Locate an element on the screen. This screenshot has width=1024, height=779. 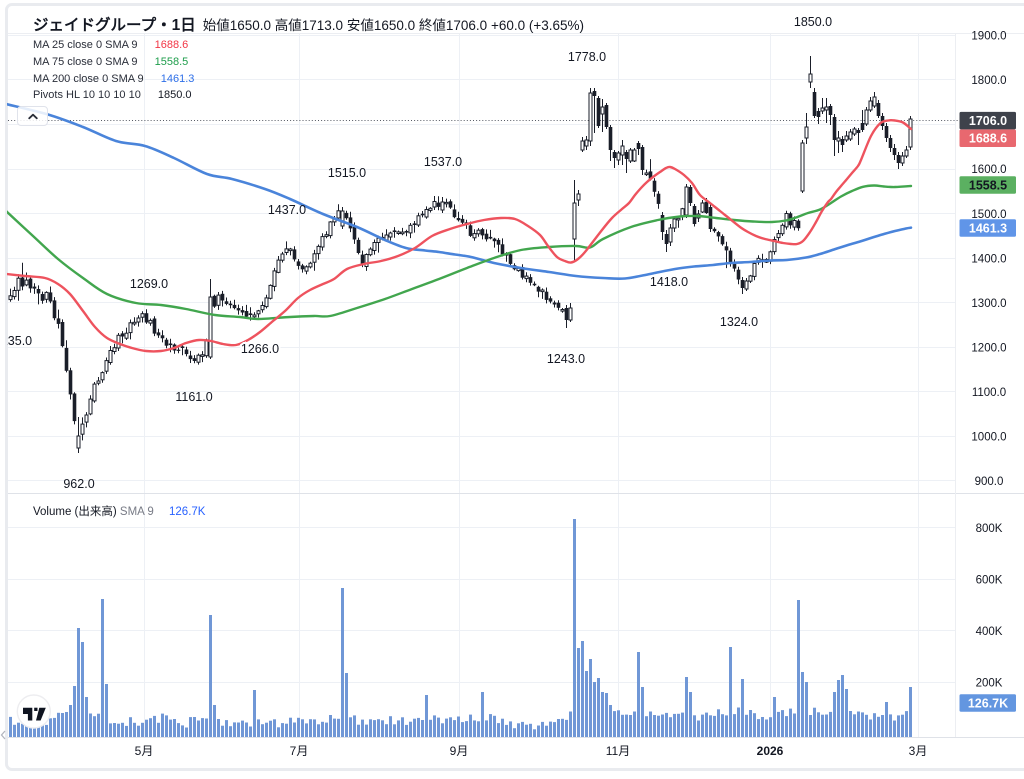
svg-text: 1100.0 is located at coordinates (989, 393).